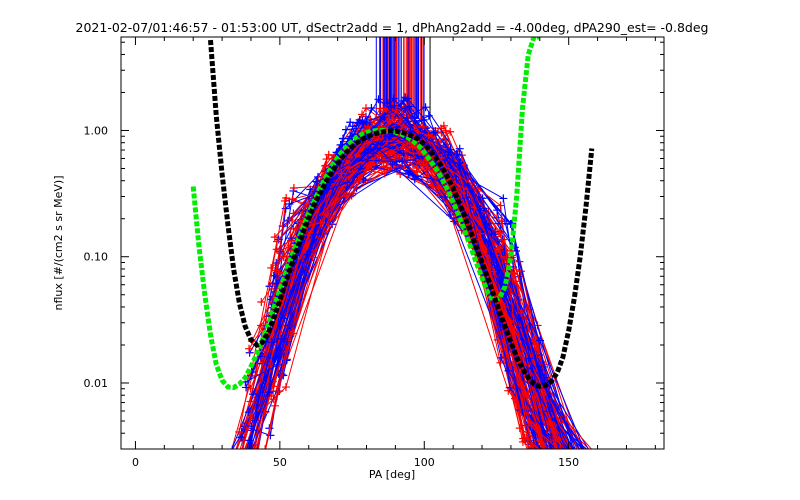  I want to click on x-tick-label: 0, so click(135, 462).